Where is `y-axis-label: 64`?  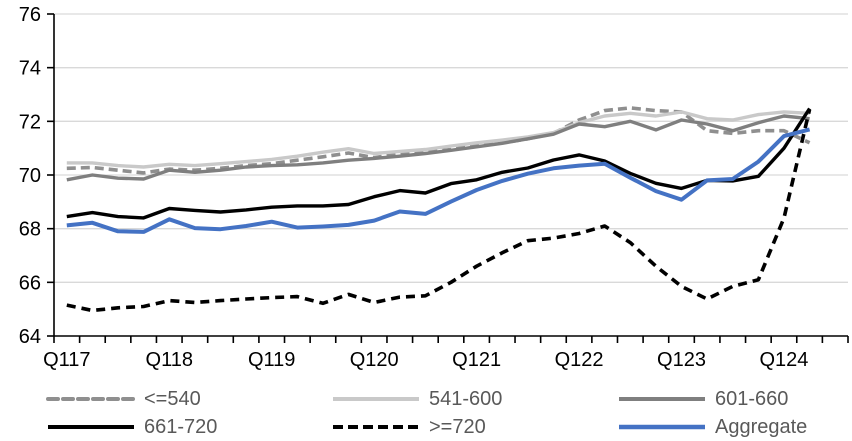 y-axis-label: 64 is located at coordinates (30, 337).